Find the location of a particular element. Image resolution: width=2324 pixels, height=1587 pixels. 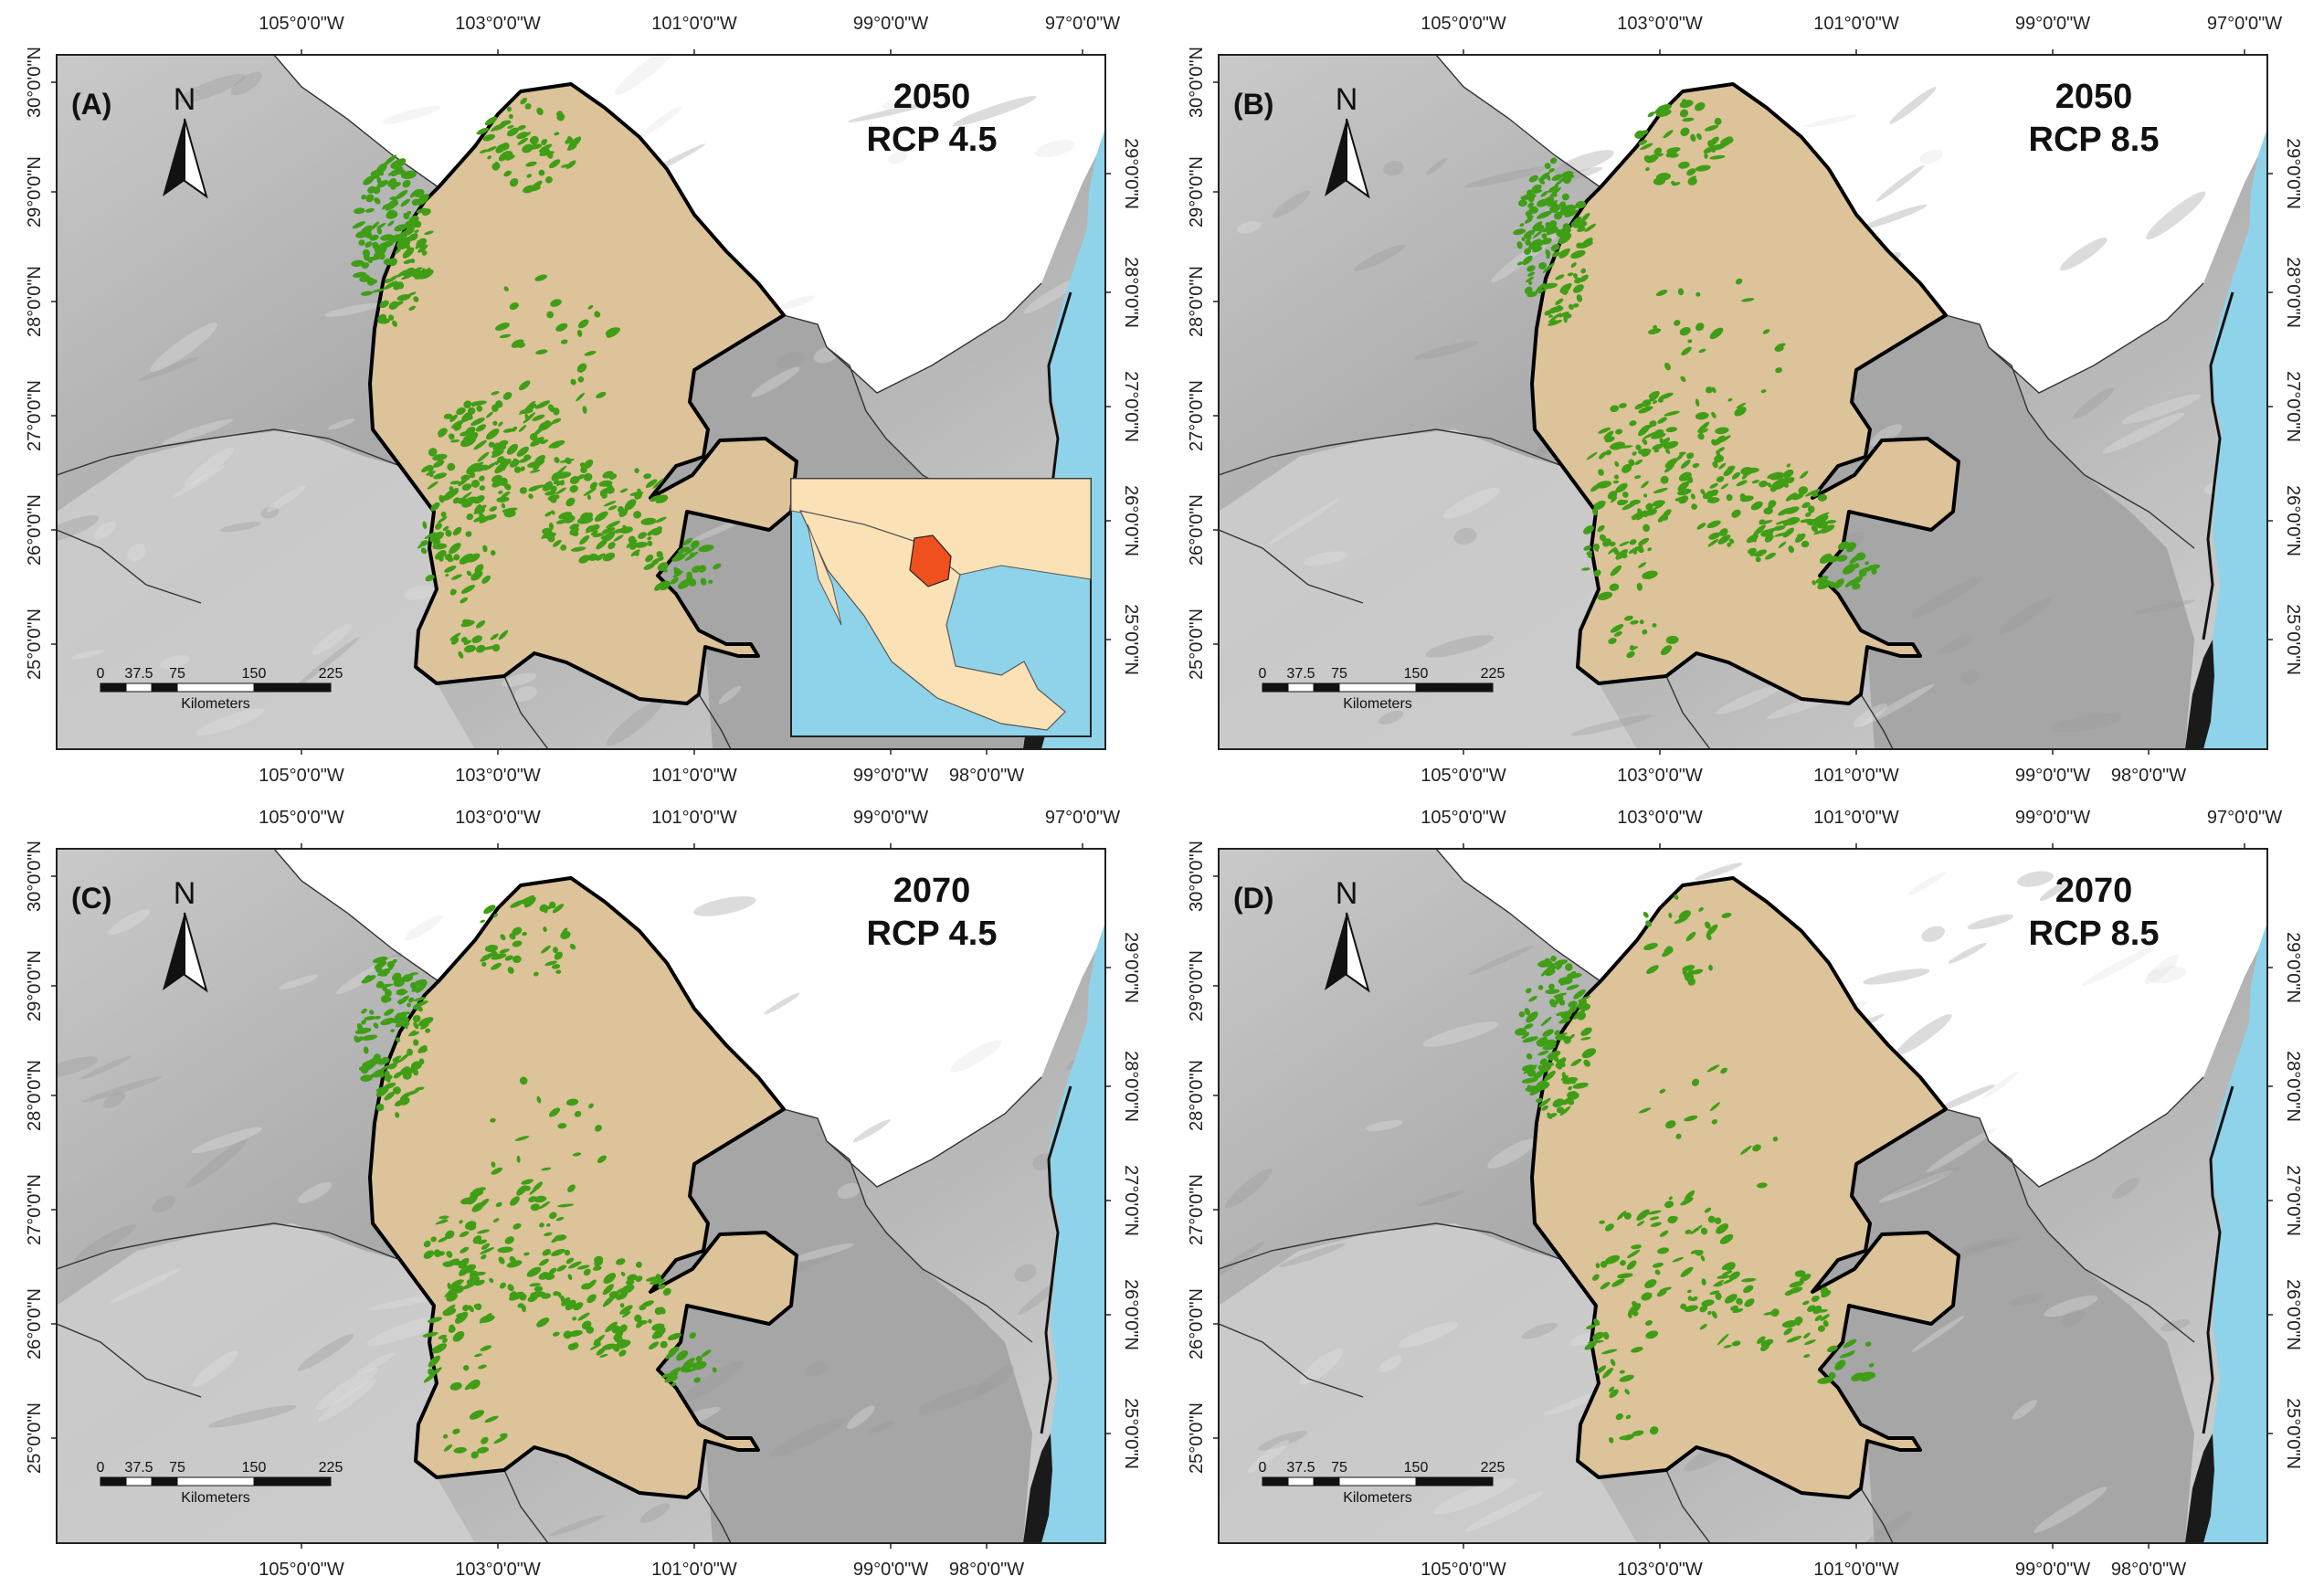

scale-tick-label: 37.5 is located at coordinates (1300, 674).